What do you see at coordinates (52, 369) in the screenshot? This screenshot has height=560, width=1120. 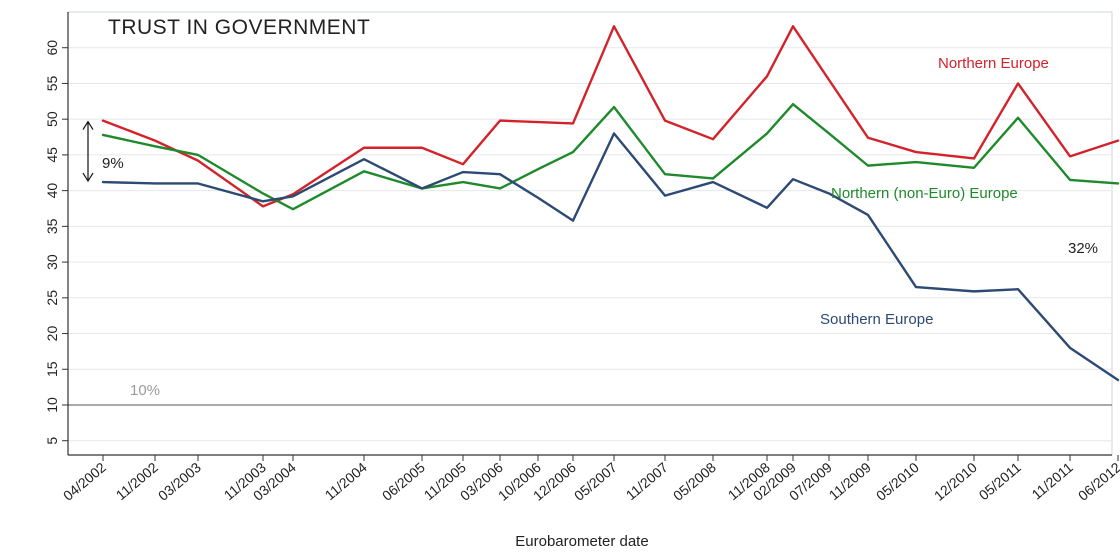 I see `y-tick-label-15: 15` at bounding box center [52, 369].